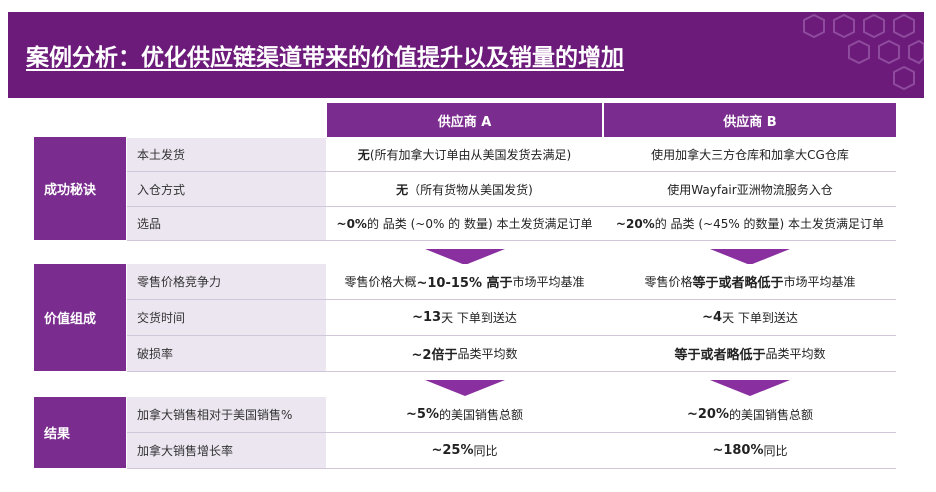  What do you see at coordinates (226, 223) in the screenshot?
I see `row-label-selection: 选品` at bounding box center [226, 223].